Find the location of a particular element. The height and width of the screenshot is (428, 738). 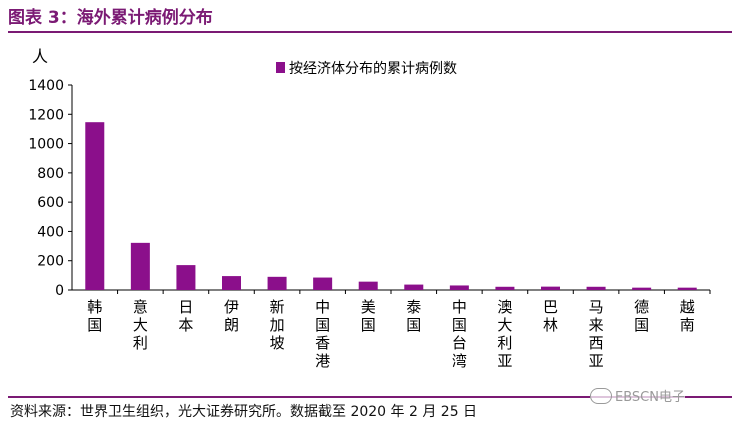

category-label: 越南 is located at coordinates (687, 316).